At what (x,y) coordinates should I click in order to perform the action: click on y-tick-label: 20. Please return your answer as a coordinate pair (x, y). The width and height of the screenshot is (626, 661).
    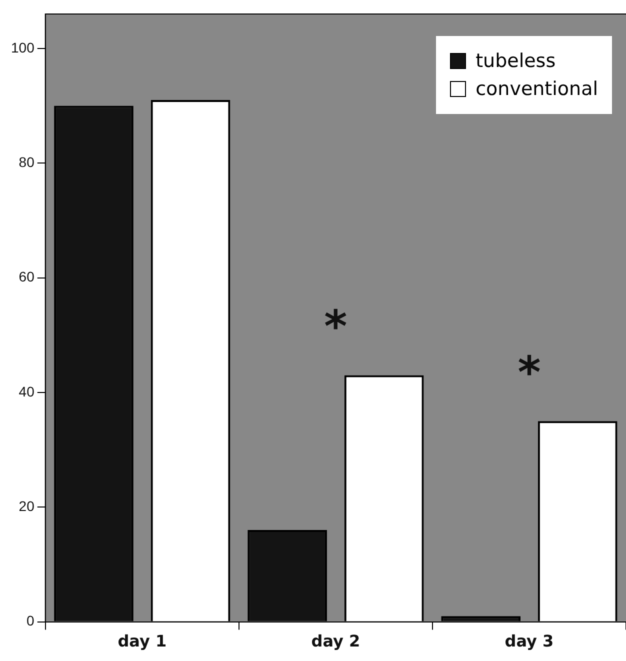
    Looking at the image, I should click on (26, 506).